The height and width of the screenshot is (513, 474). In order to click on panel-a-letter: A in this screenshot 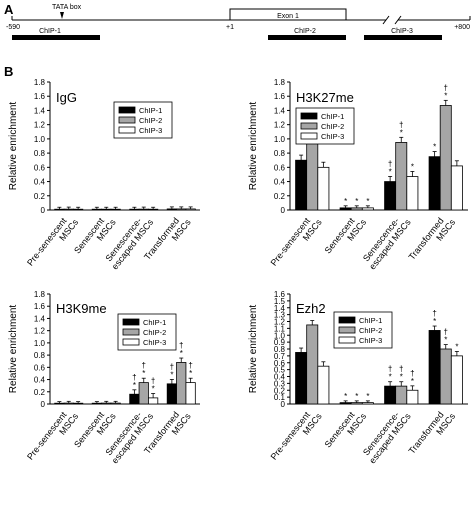, I will do `click(9, 9)`.